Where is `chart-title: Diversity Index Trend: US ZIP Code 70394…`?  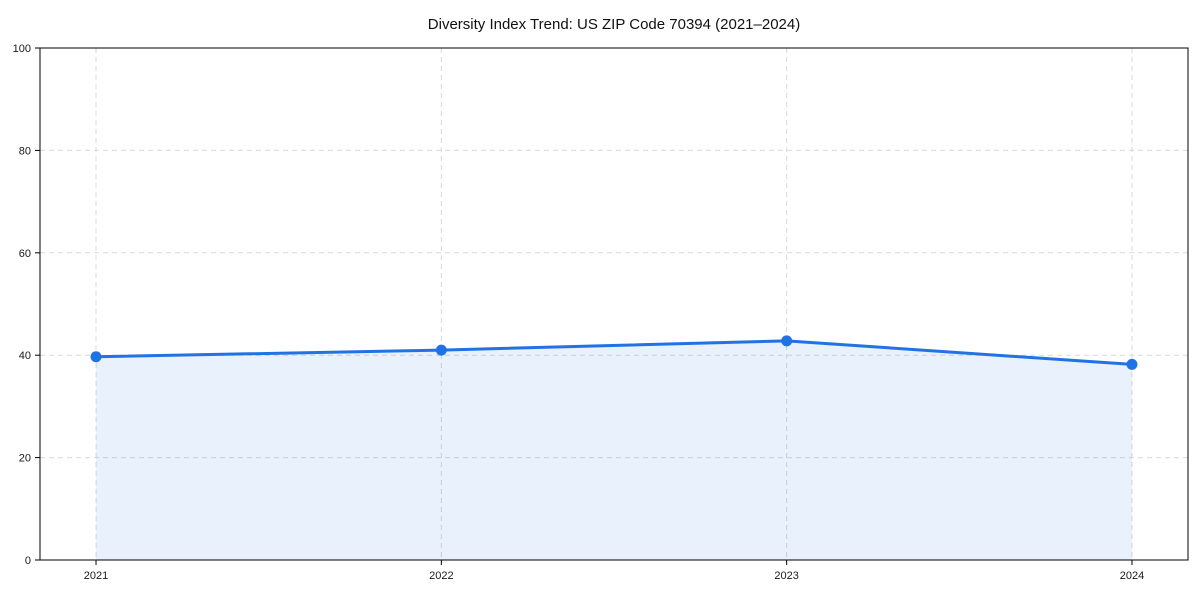 chart-title: Diversity Index Trend: US ZIP Code 70394… is located at coordinates (614, 24).